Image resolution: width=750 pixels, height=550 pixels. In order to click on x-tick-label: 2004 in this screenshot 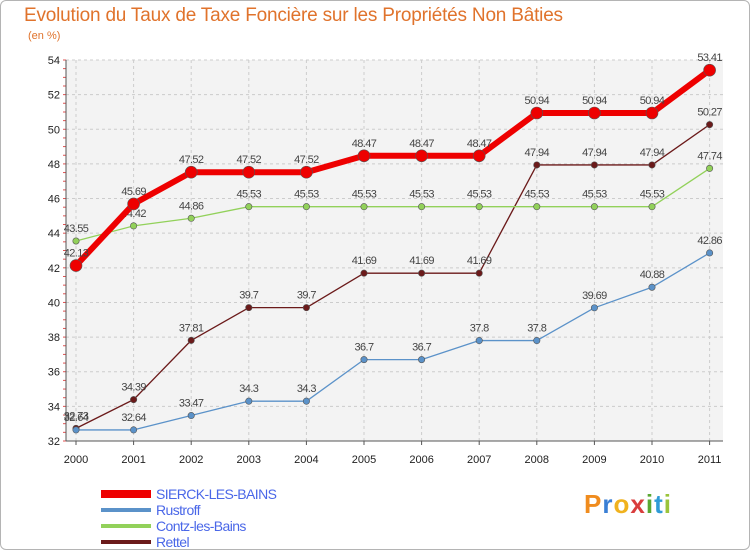, I will do `click(306, 460)`.